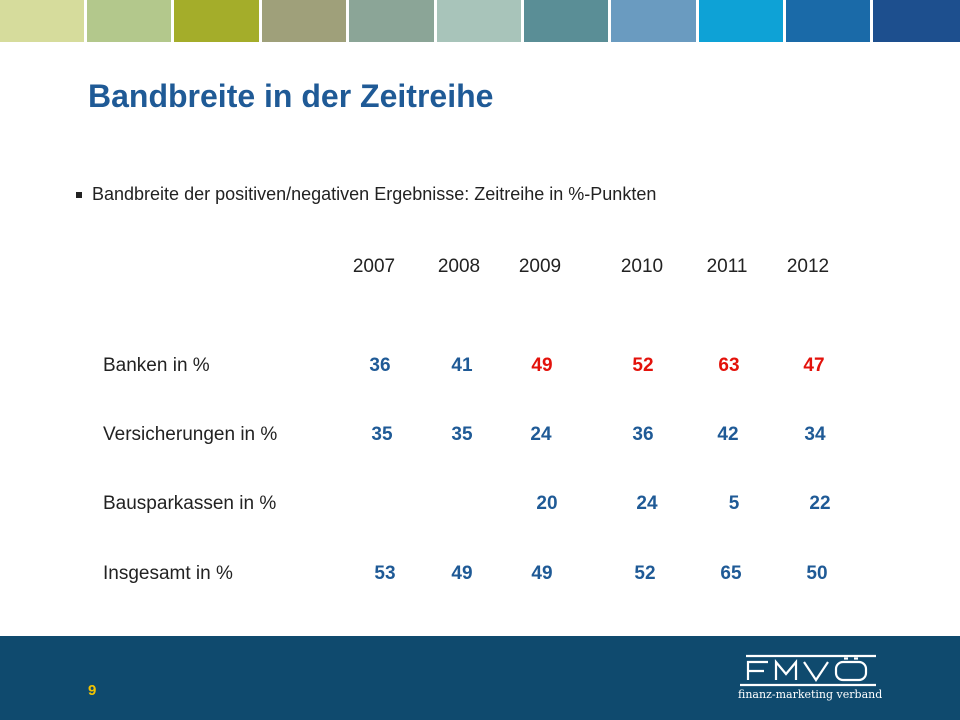 The image size is (960, 720). Describe the element at coordinates (190, 503) in the screenshot. I see `row-label: Bausparkassen in %` at that location.